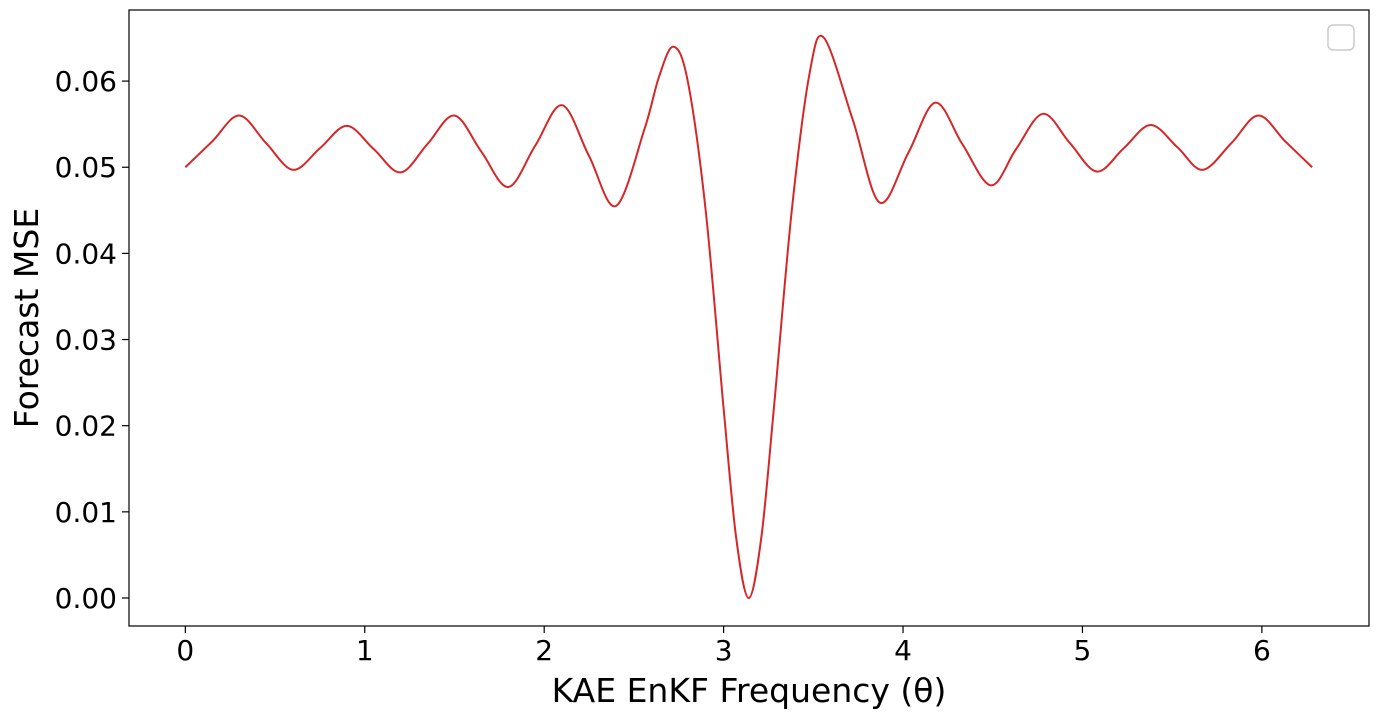  Describe the element at coordinates (749, 690) in the screenshot. I see `x-axis-label: KAE EnKF Frequency (θ)` at that location.